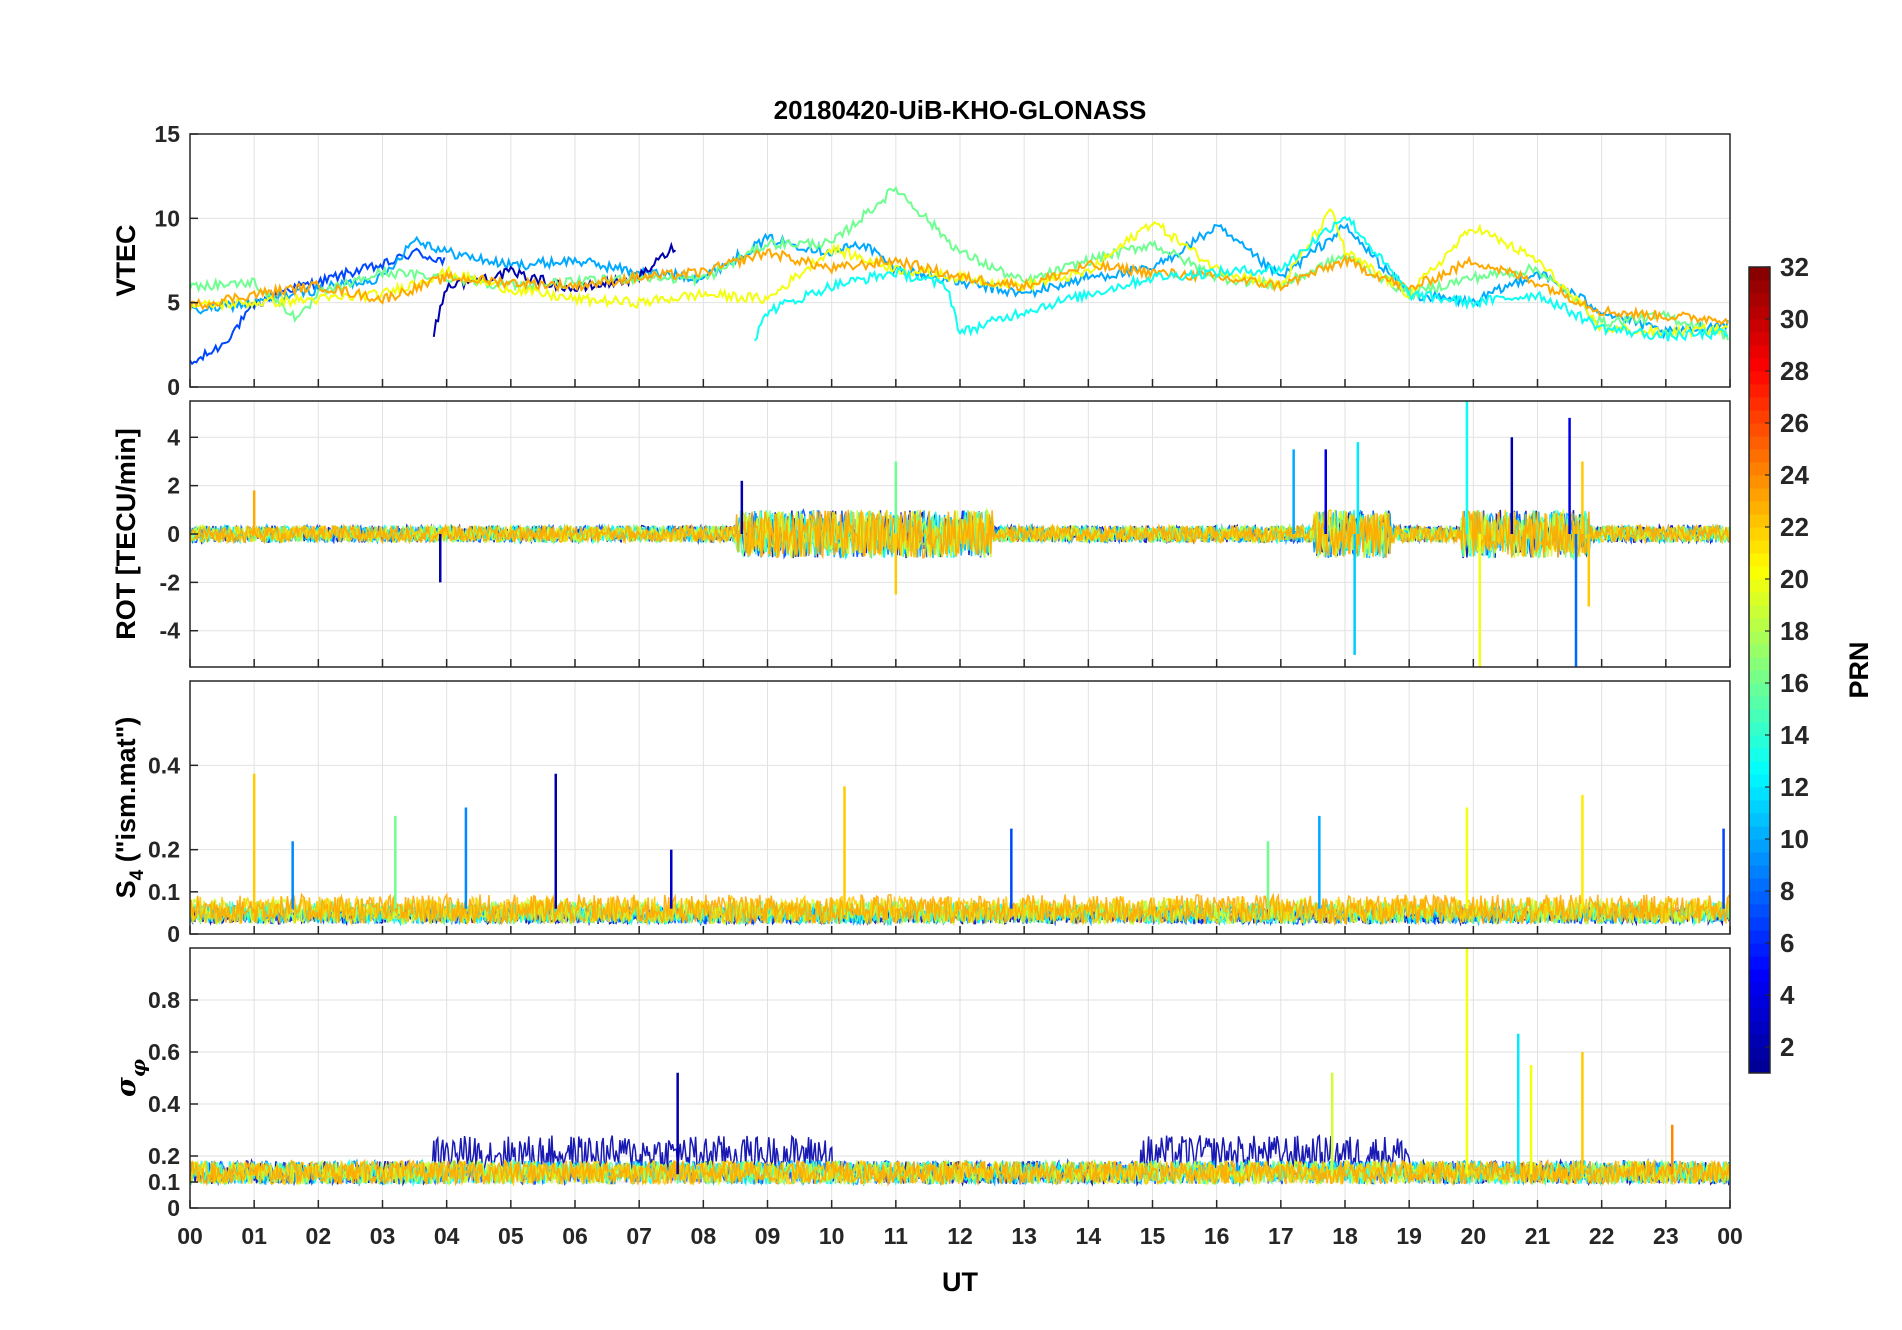 The image size is (1902, 1330). Describe the element at coordinates (511, 1236) in the screenshot. I see `x-tick-label: 05` at that location.